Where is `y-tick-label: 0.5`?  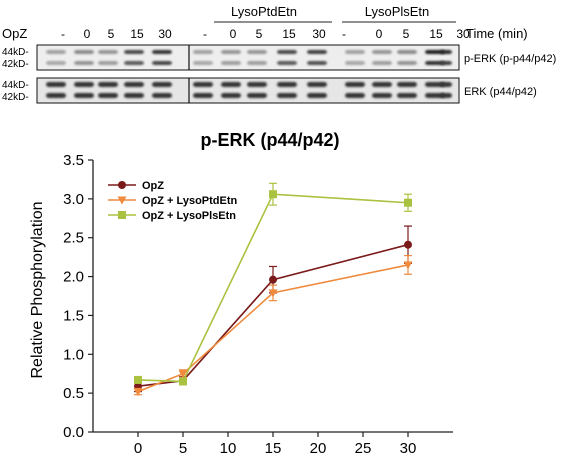
y-tick-label: 0.5 is located at coordinates (73, 393).